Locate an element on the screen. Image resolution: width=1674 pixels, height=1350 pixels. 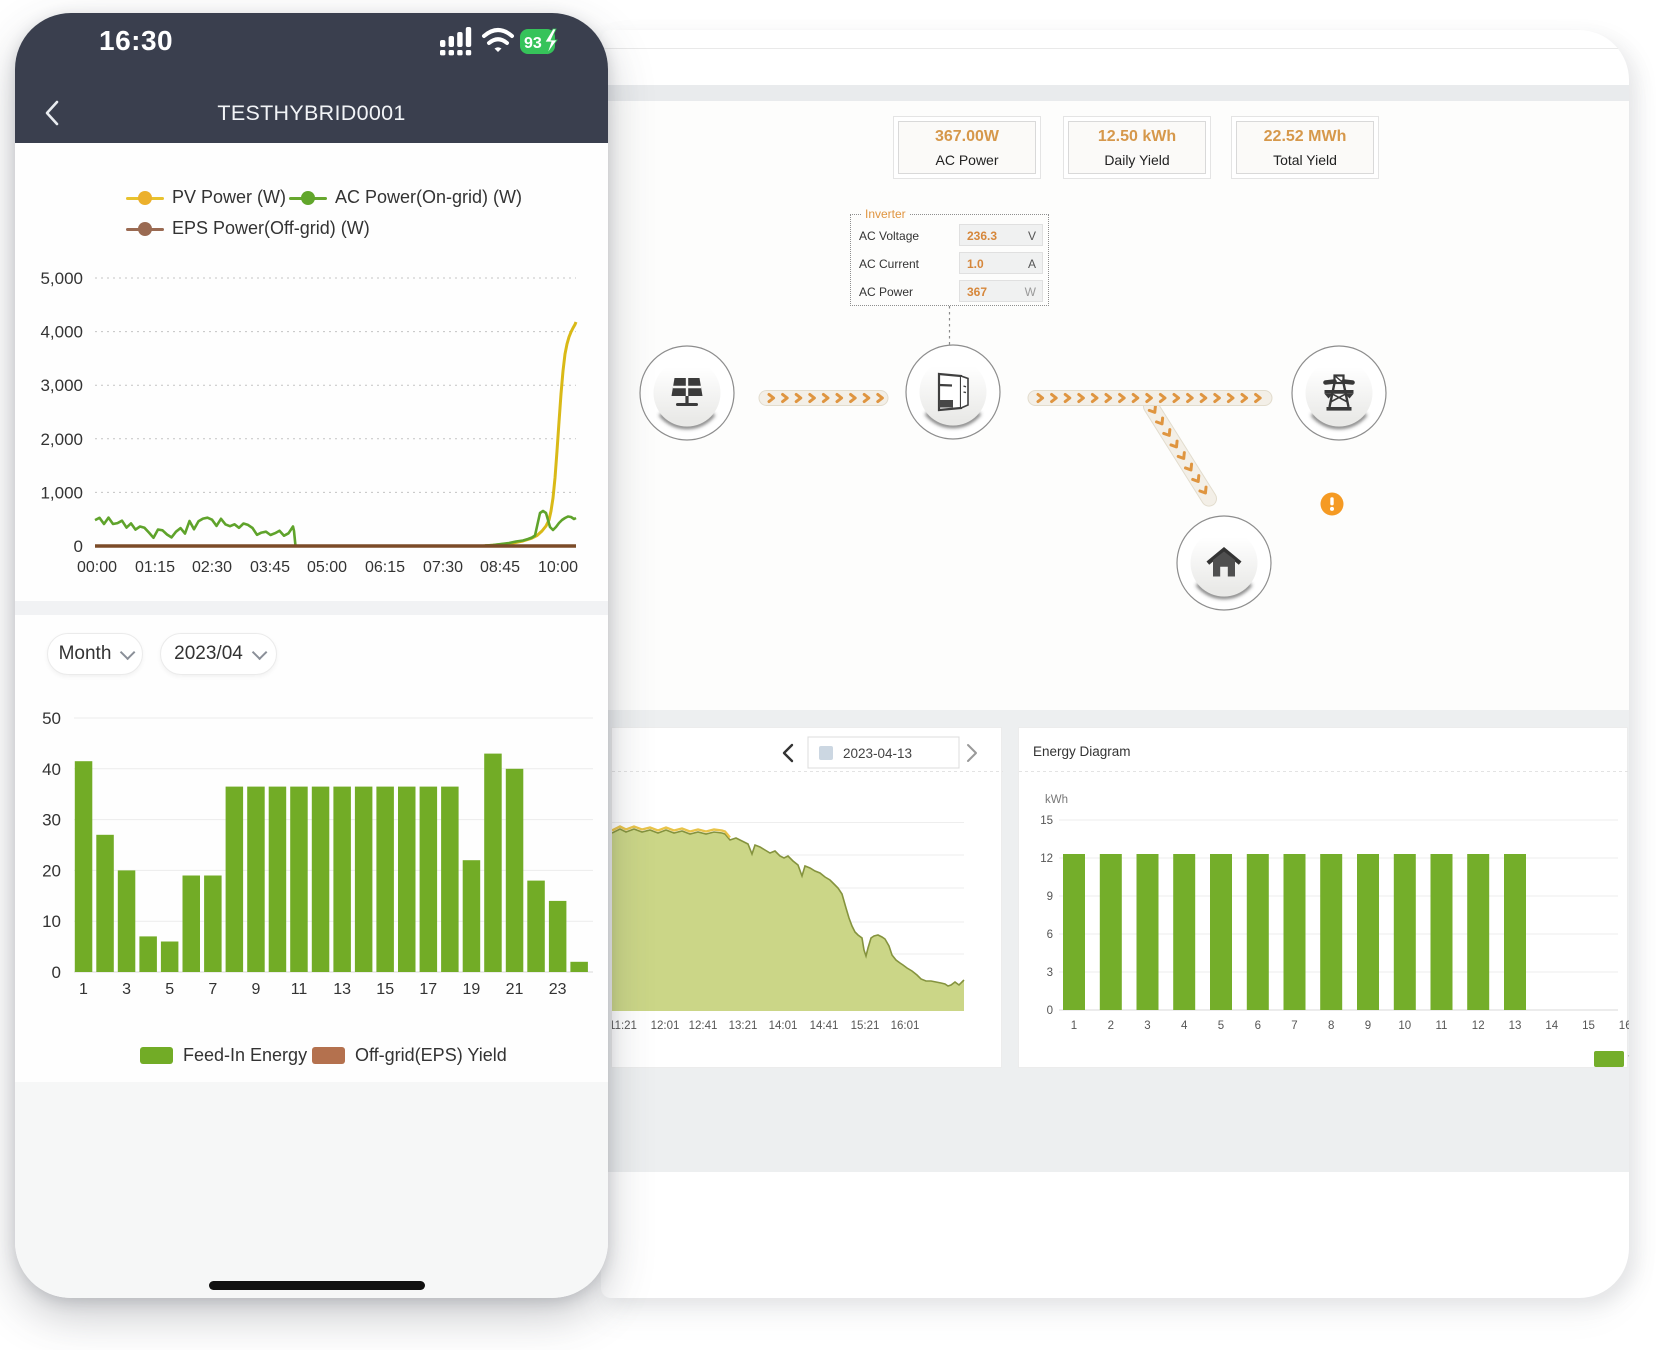
svg-text: 13:21 is located at coordinates (743, 1026).